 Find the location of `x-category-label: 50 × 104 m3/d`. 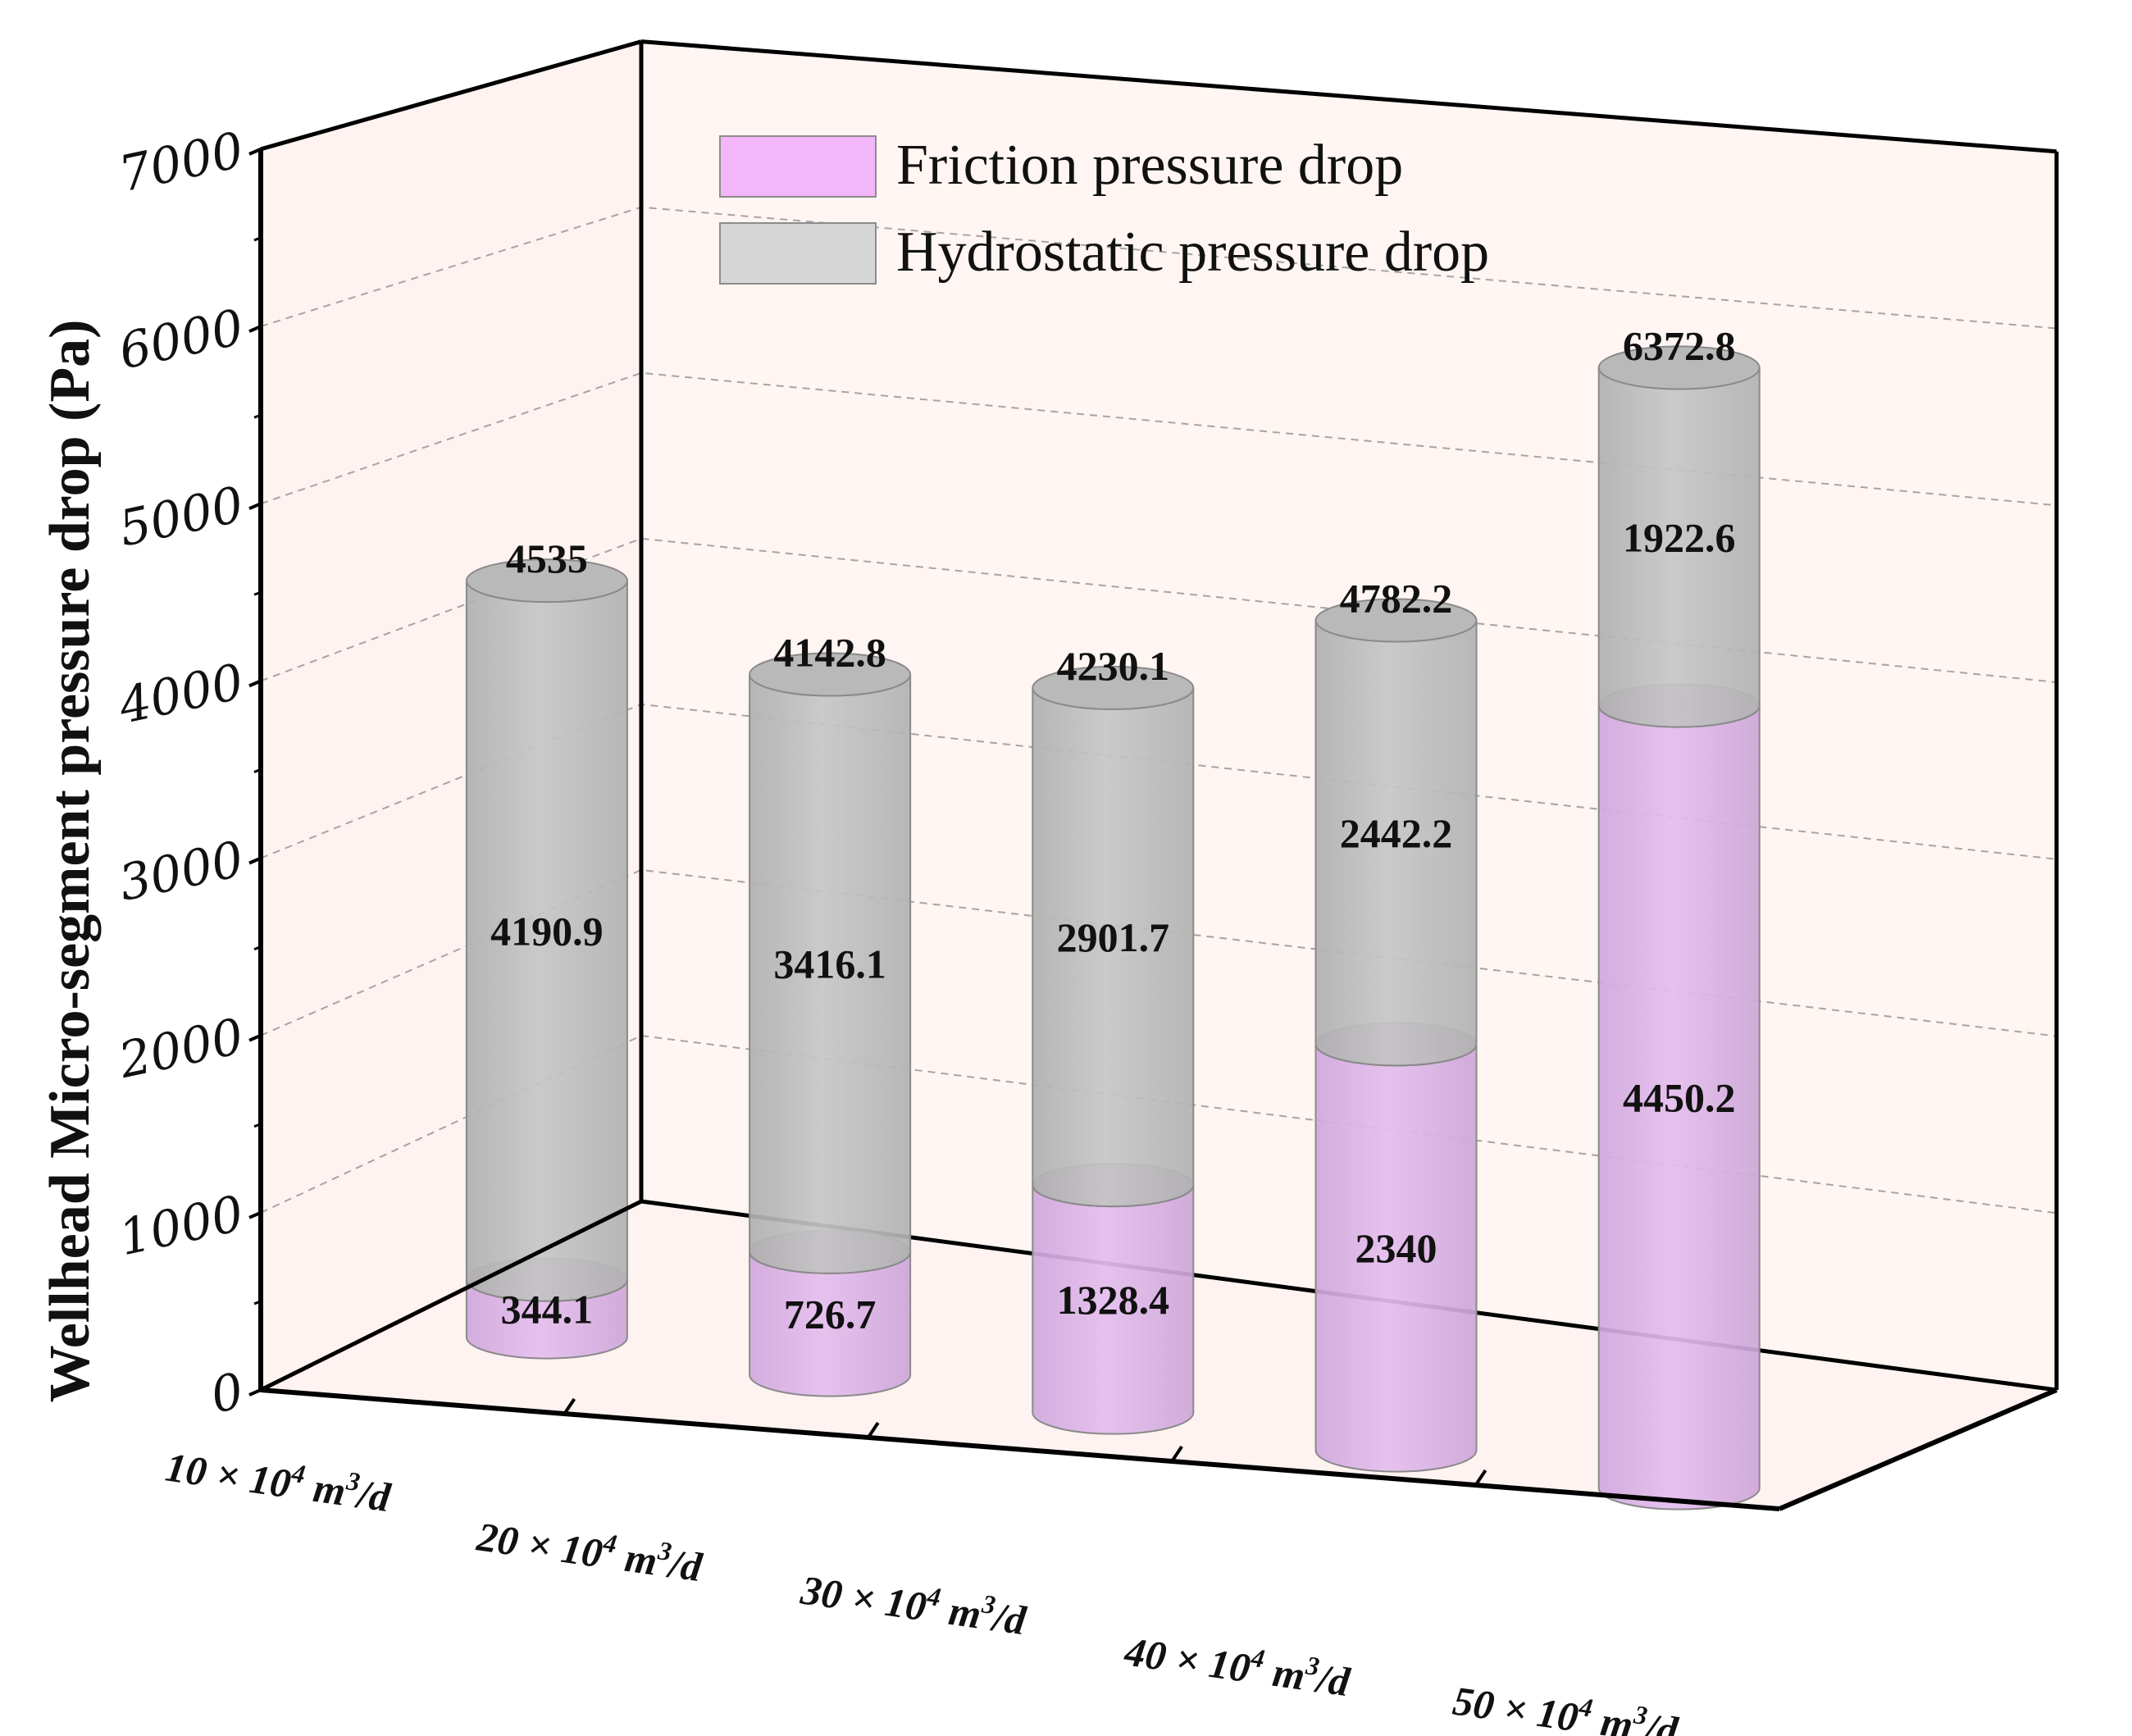

x-category-label: 50 × 104 m3/d is located at coordinates (1565, 1705).